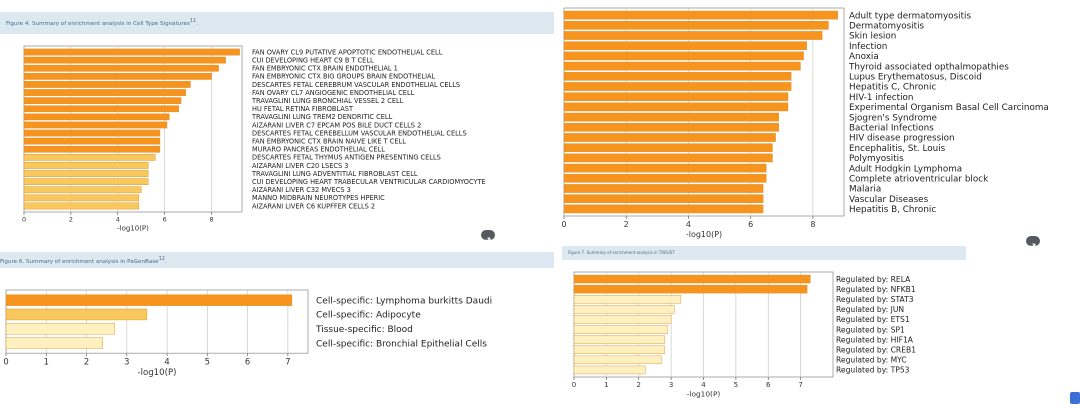 Image resolution: width=1080 pixels, height=408 pixels. Describe the element at coordinates (704, 234) in the screenshot. I see `x-axis-label: -log10(P)` at that location.